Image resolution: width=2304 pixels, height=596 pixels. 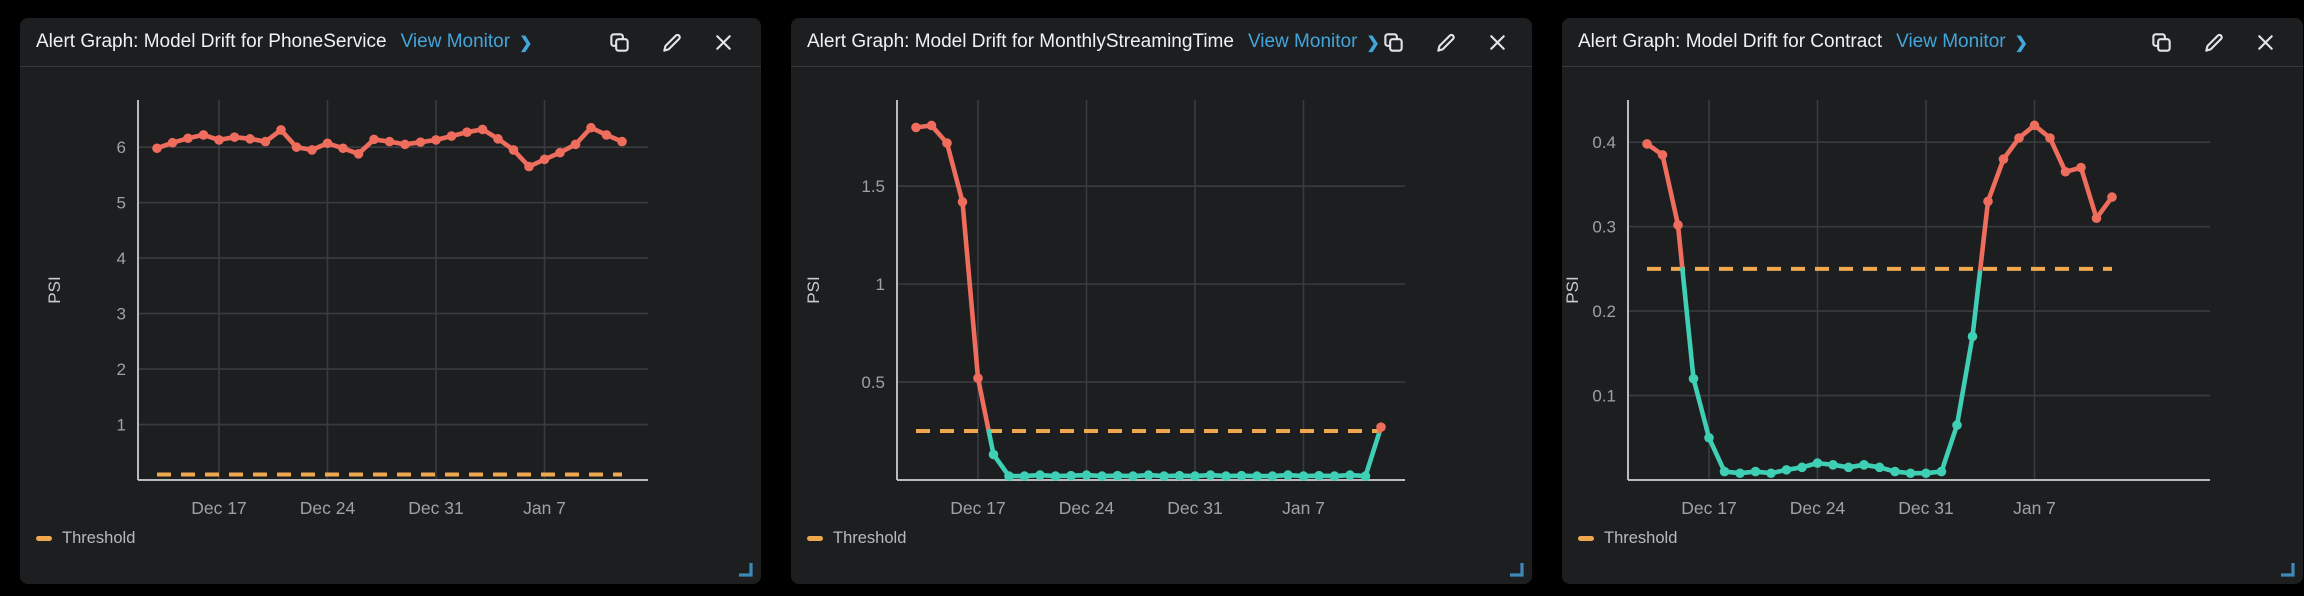 What do you see at coordinates (1604, 142) in the screenshot?
I see `y-tick-label: 0.4` at bounding box center [1604, 142].